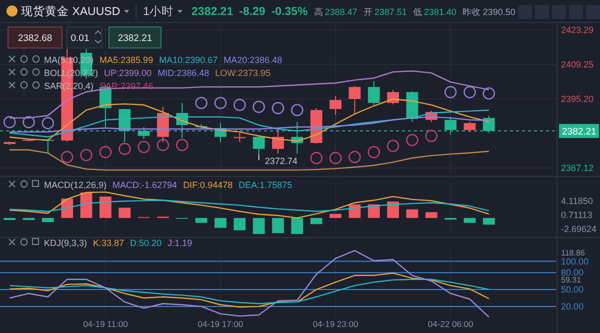 This screenshot has width=600, height=333. Describe the element at coordinates (390, 12) in the screenshot. I see `text: 2387.51` at that location.